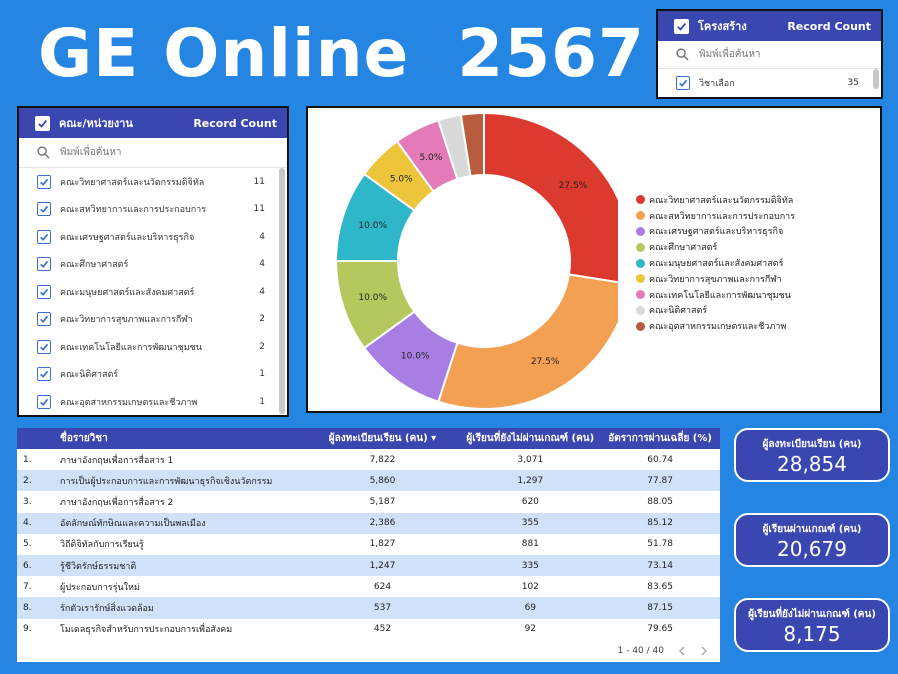  Describe the element at coordinates (368, 586) in the screenshot. I see `table-row: 7. ผู้ประกอบการรุ่นใหม่ 624 102 83.65` at that location.